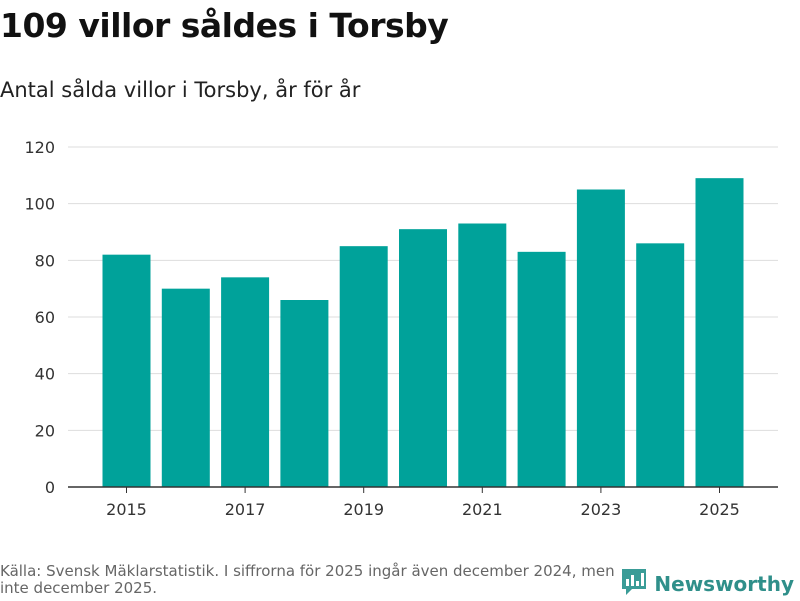  What do you see at coordinates (304, 393) in the screenshot?
I see `bar-2018` at bounding box center [304, 393].